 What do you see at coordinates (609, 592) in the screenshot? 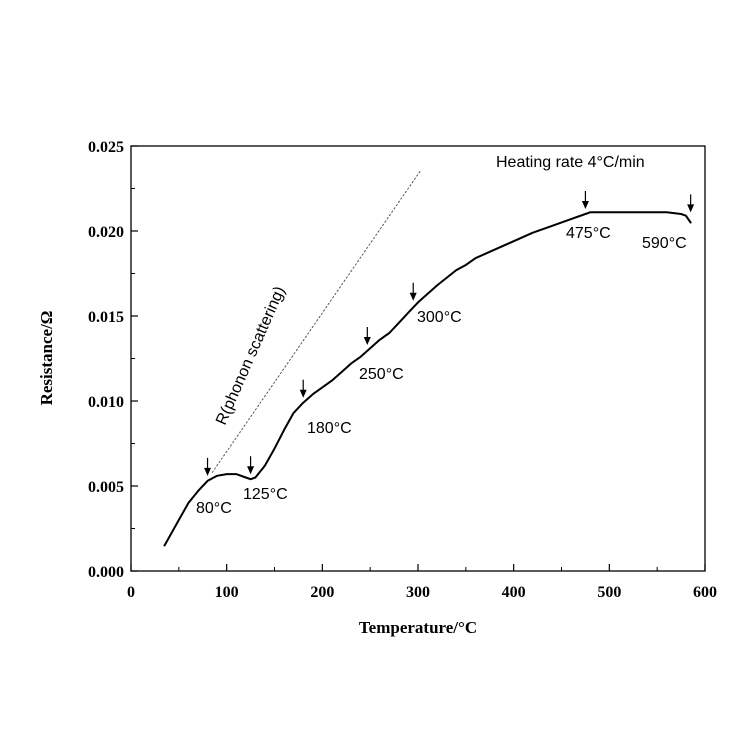
I see `x-tick-label: 500` at bounding box center [609, 592].